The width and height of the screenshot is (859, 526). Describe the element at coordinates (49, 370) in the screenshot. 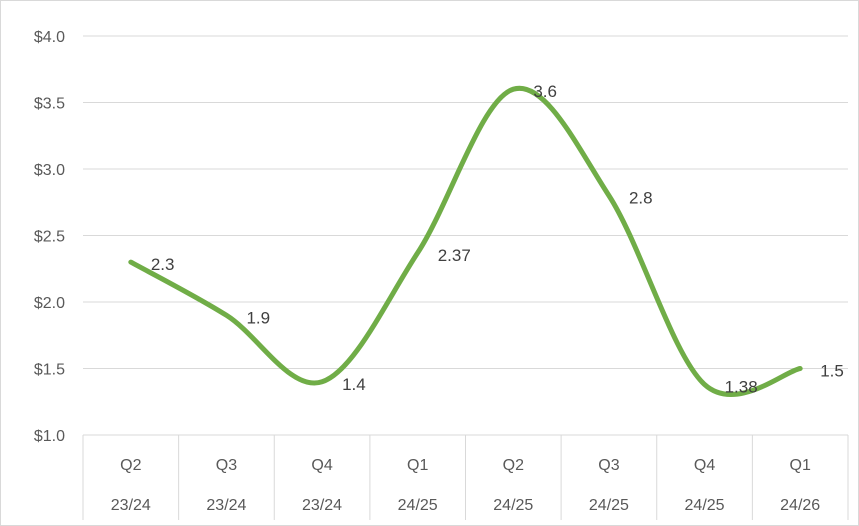

I see `y-tick-label: $1.5` at that location.